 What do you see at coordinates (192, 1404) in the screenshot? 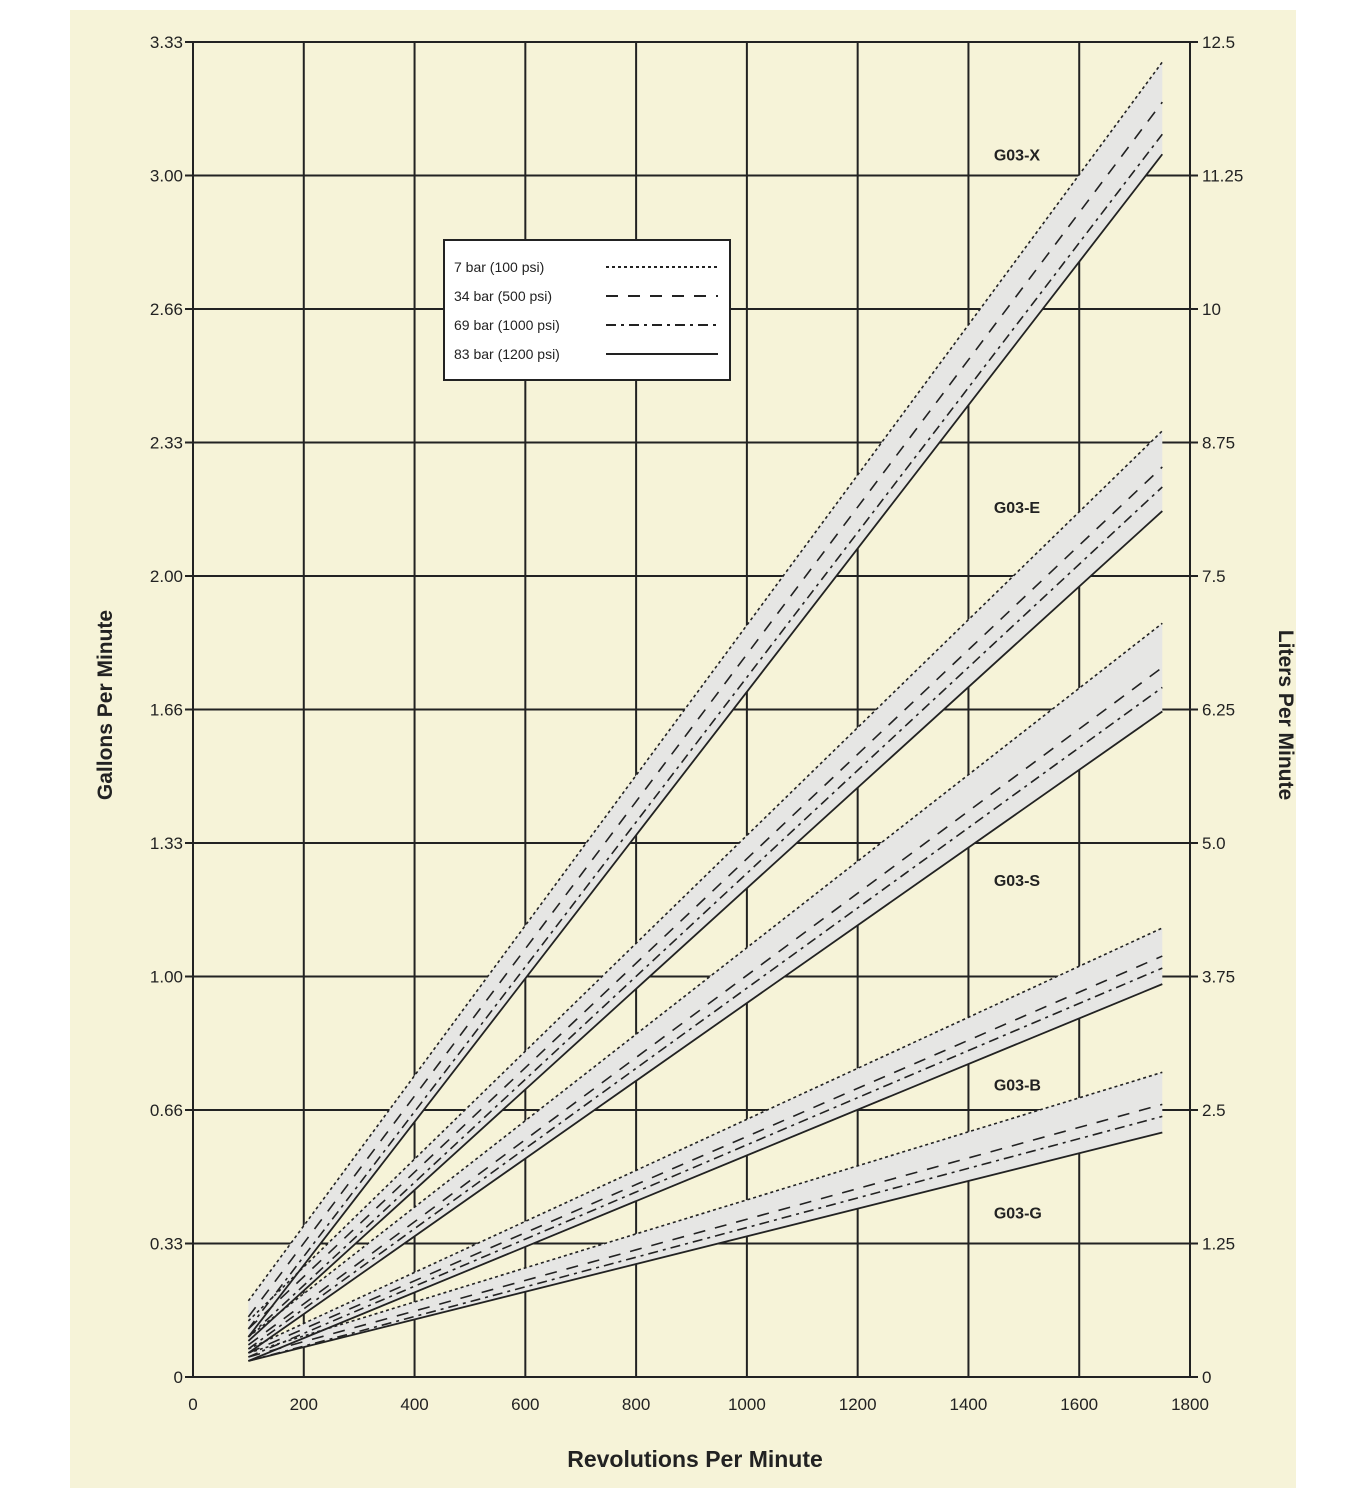
I see `x-tick-label: 0` at bounding box center [192, 1404].